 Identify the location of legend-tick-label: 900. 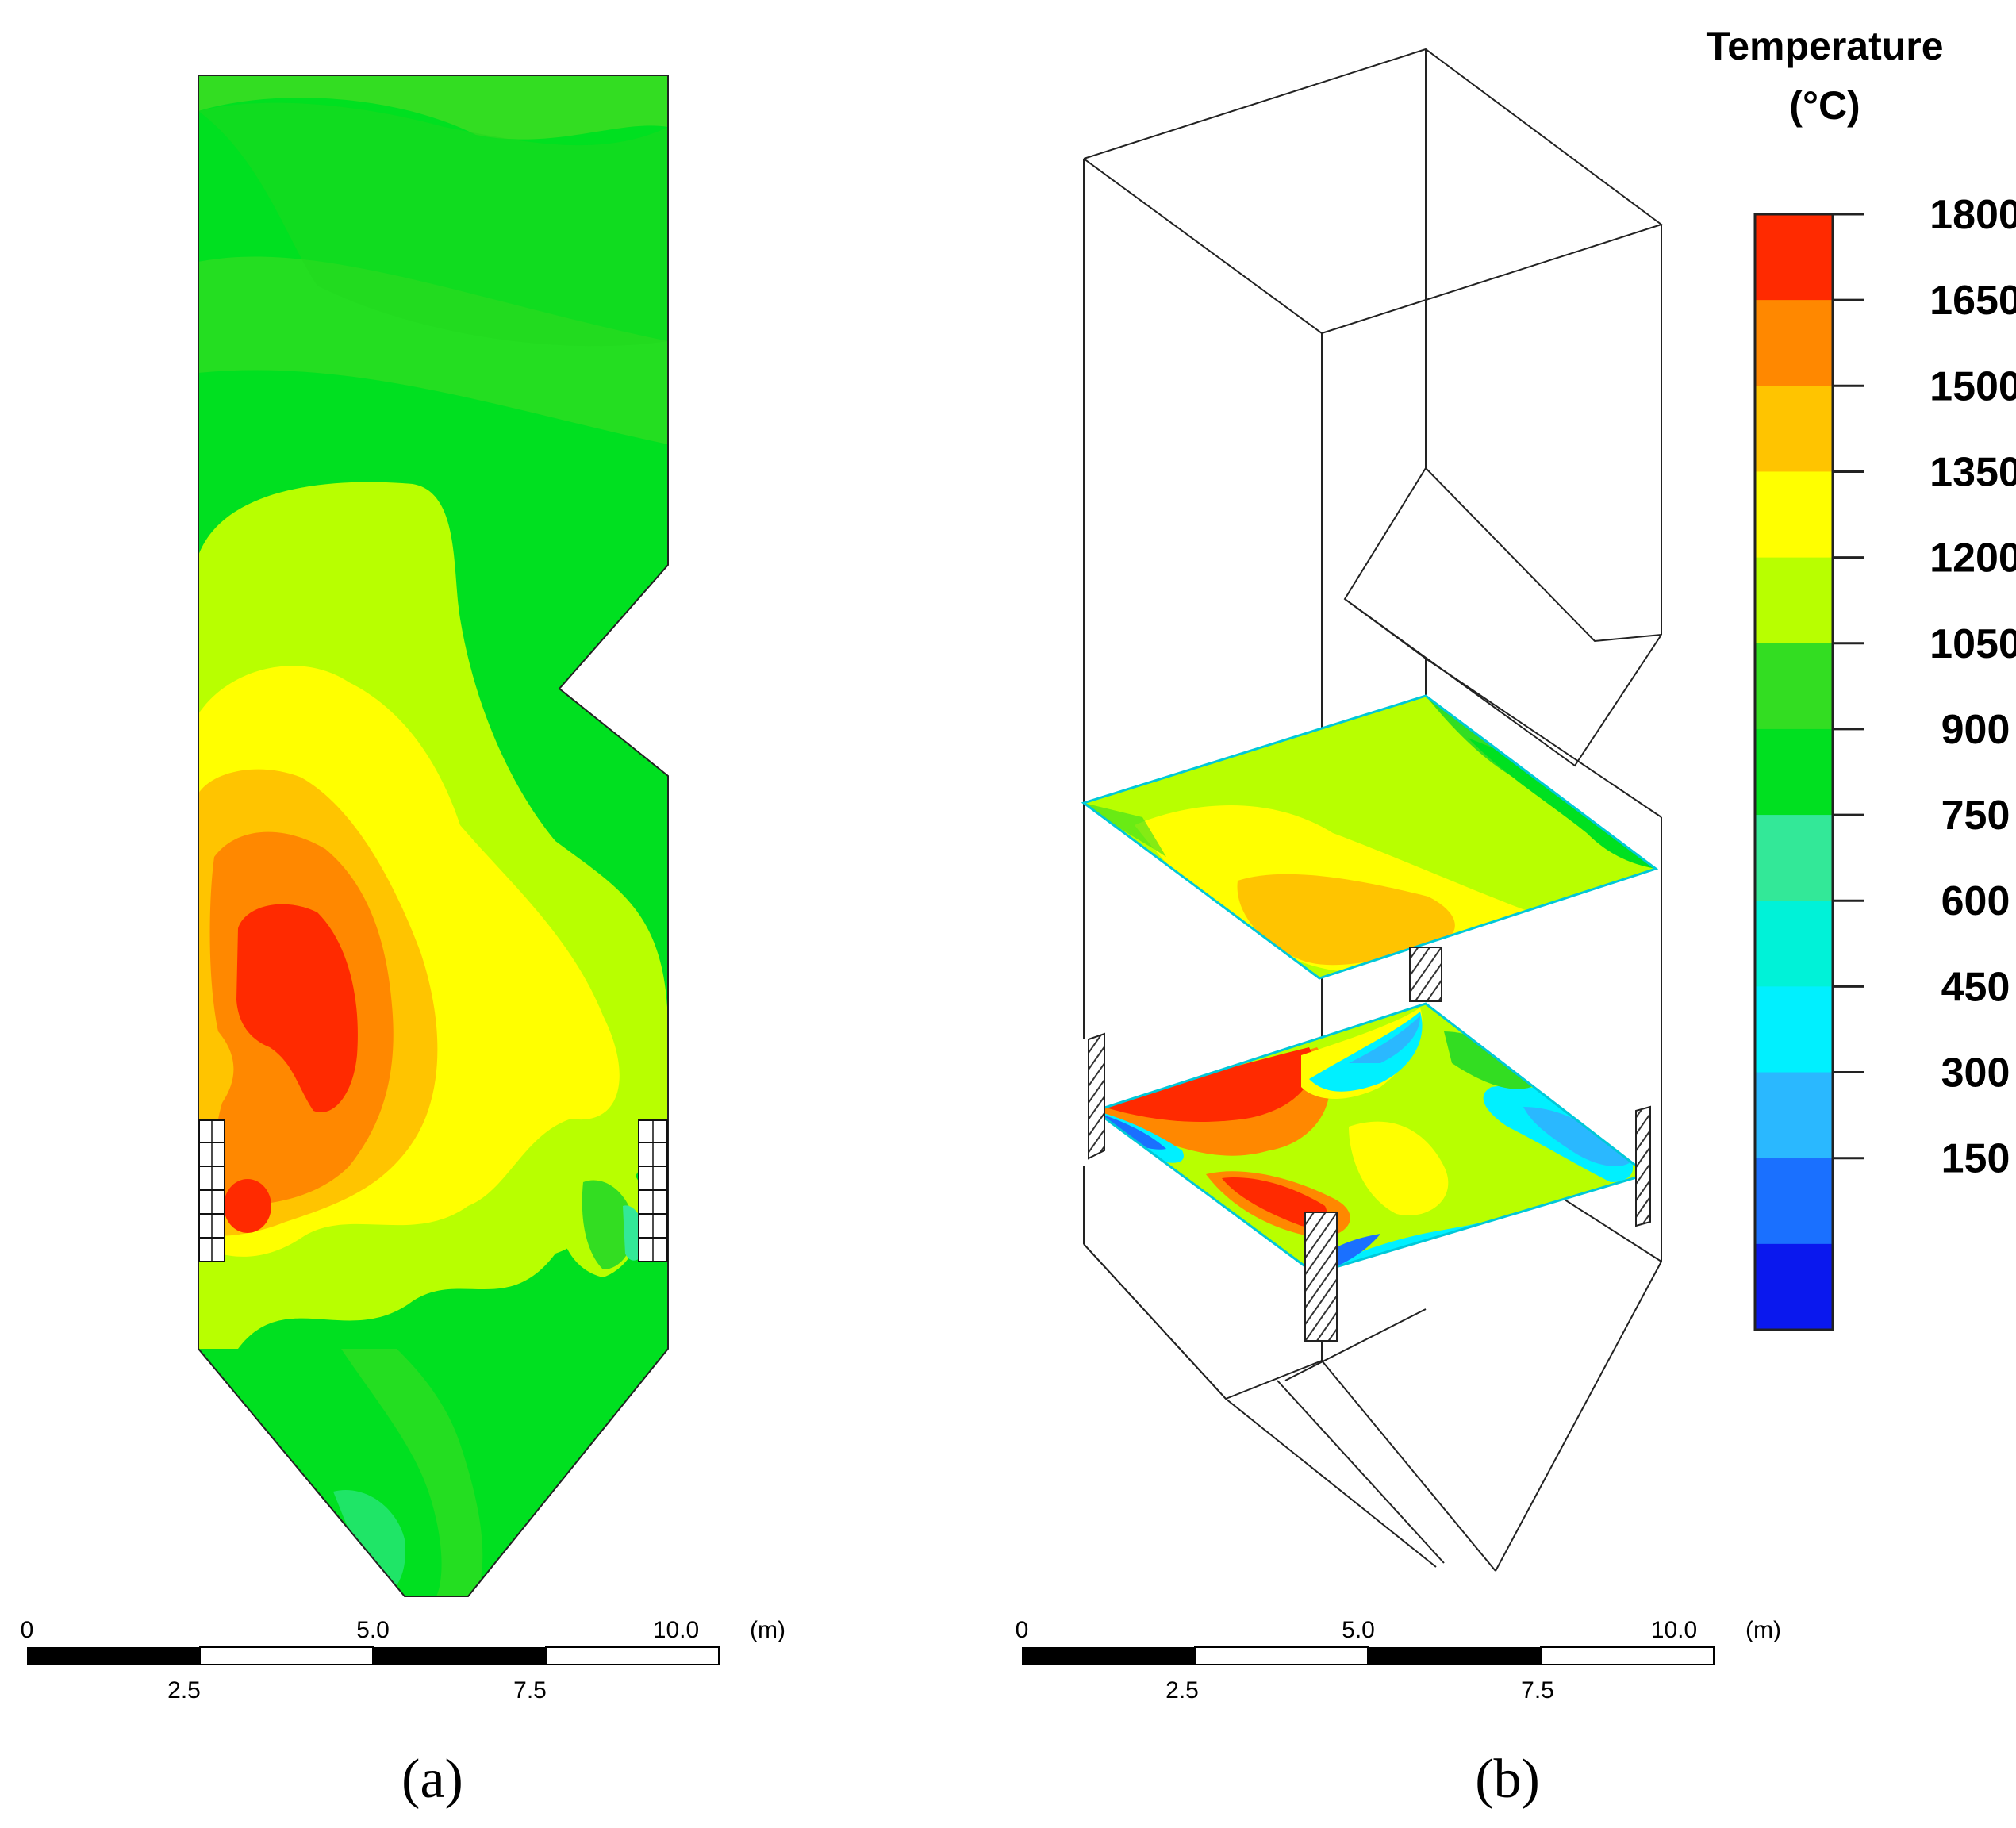
(1975, 730).